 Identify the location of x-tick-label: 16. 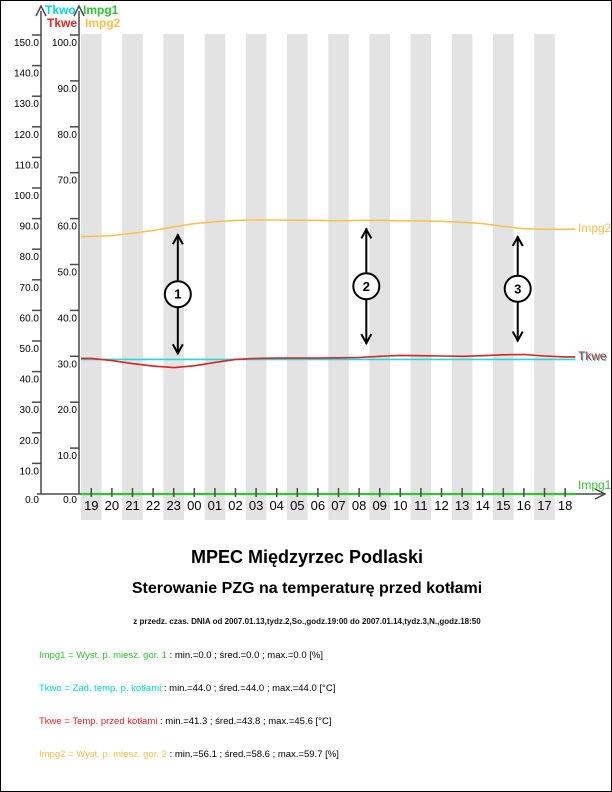
(524, 505).